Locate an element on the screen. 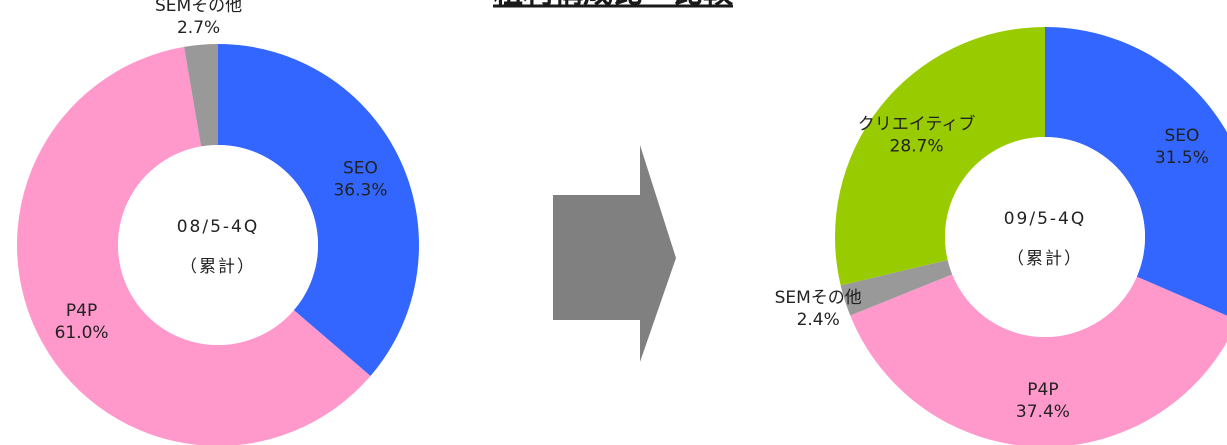 The width and height of the screenshot is (1227, 445). chart-title: 粗利構成比 比較 is located at coordinates (613, 5).